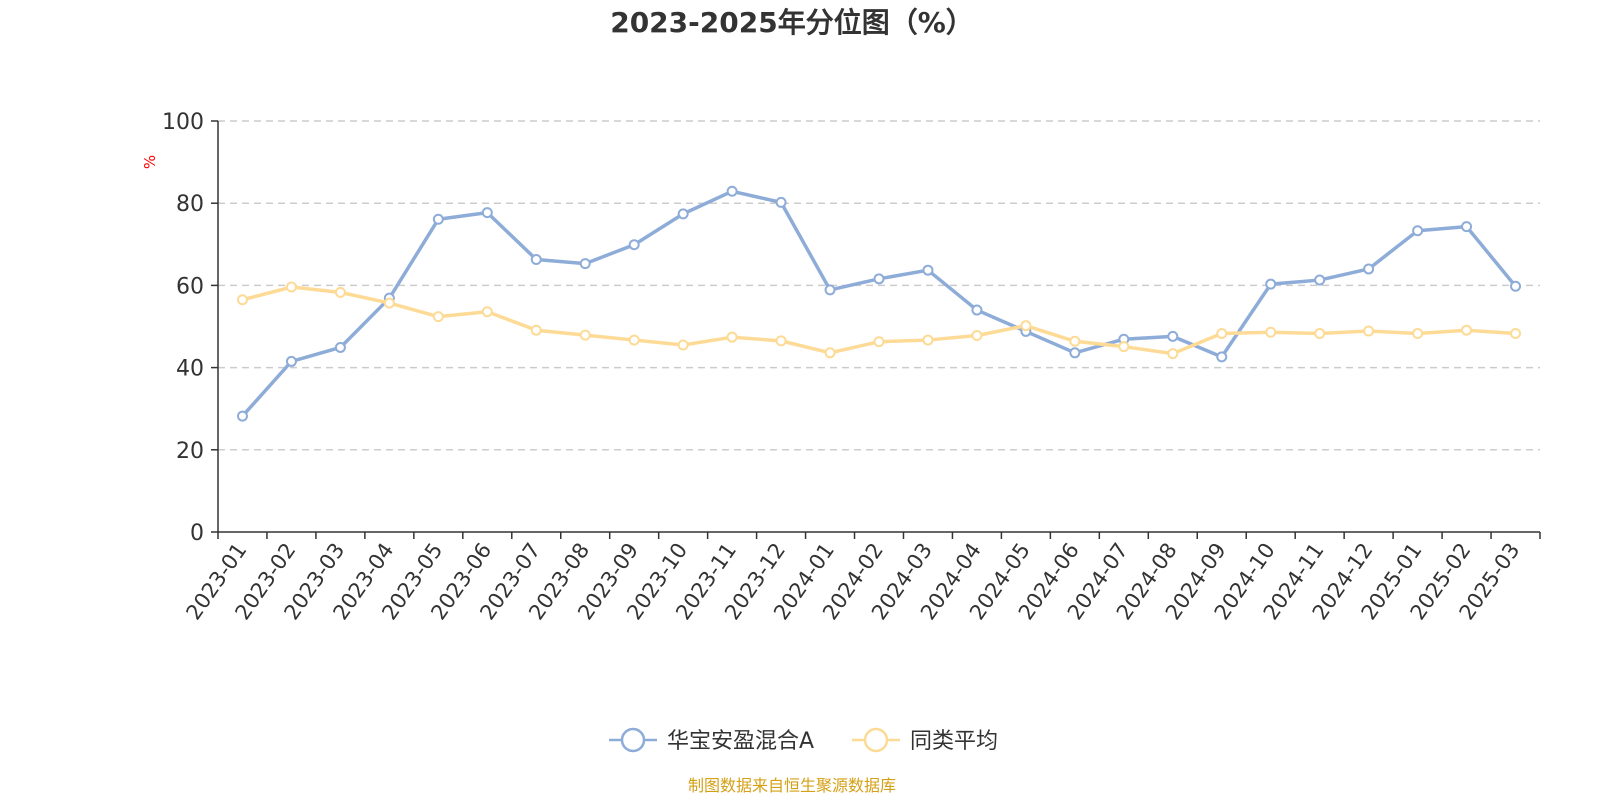 Image resolution: width=1600 pixels, height=800 pixels. I want to click on y-axis-unit-label: %, so click(150, 162).